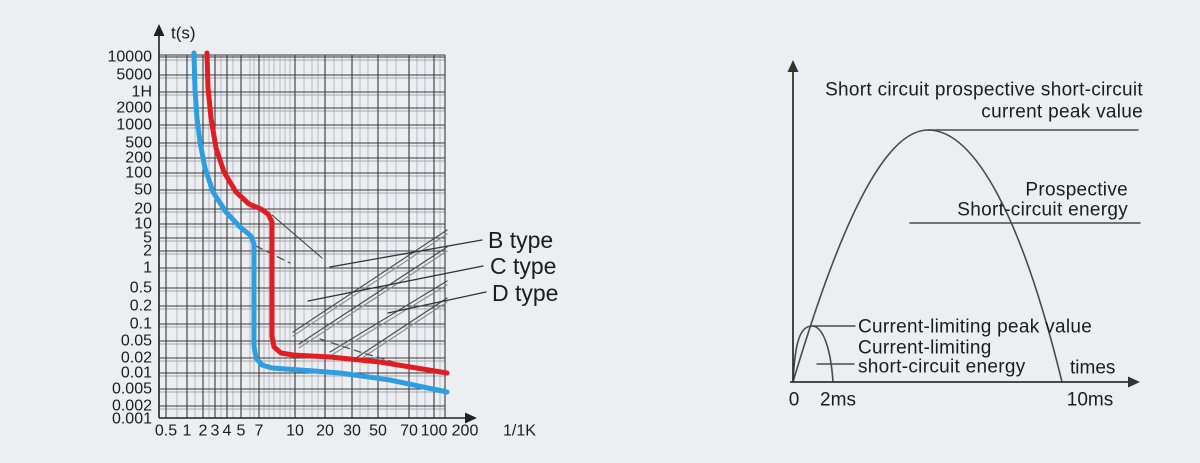 The width and height of the screenshot is (1200, 463). What do you see at coordinates (395, 283) in the screenshot?
I see `leader-line-c` at bounding box center [395, 283].